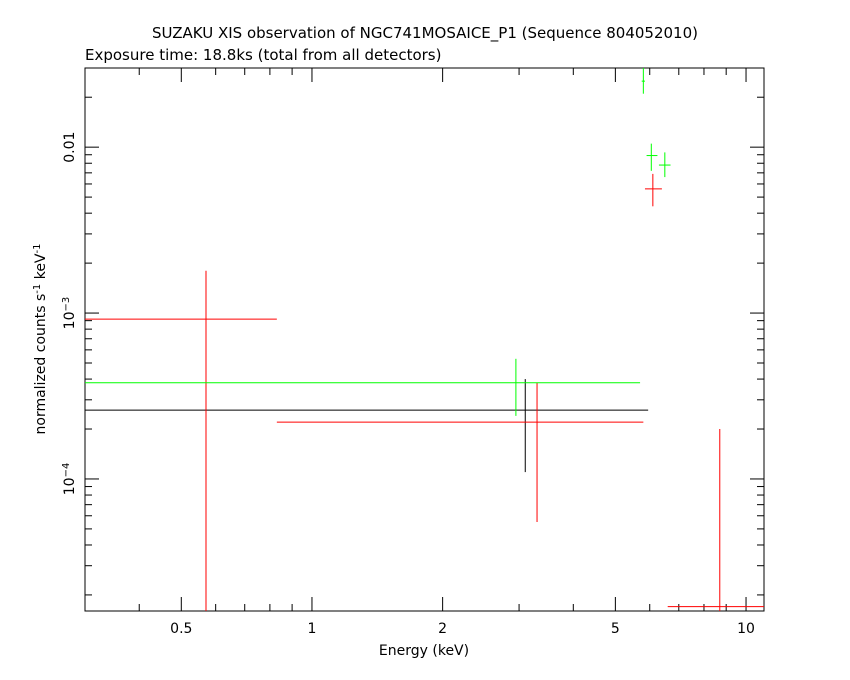 The height and width of the screenshot is (680, 850). I want to click on y-tick-labels: 10−410−30.01, so click(70, 314).